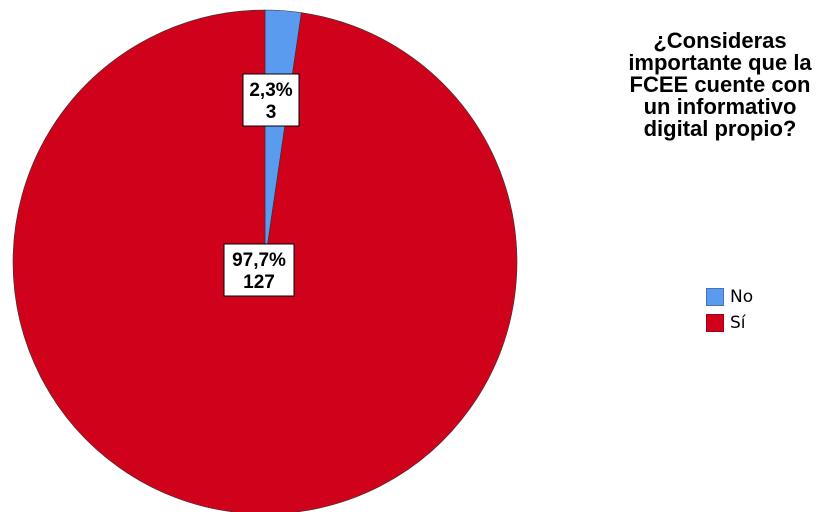 Image resolution: width=825 pixels, height=512 pixels. Describe the element at coordinates (259, 282) in the screenshot. I see `data-label-count-si: 127` at that location.